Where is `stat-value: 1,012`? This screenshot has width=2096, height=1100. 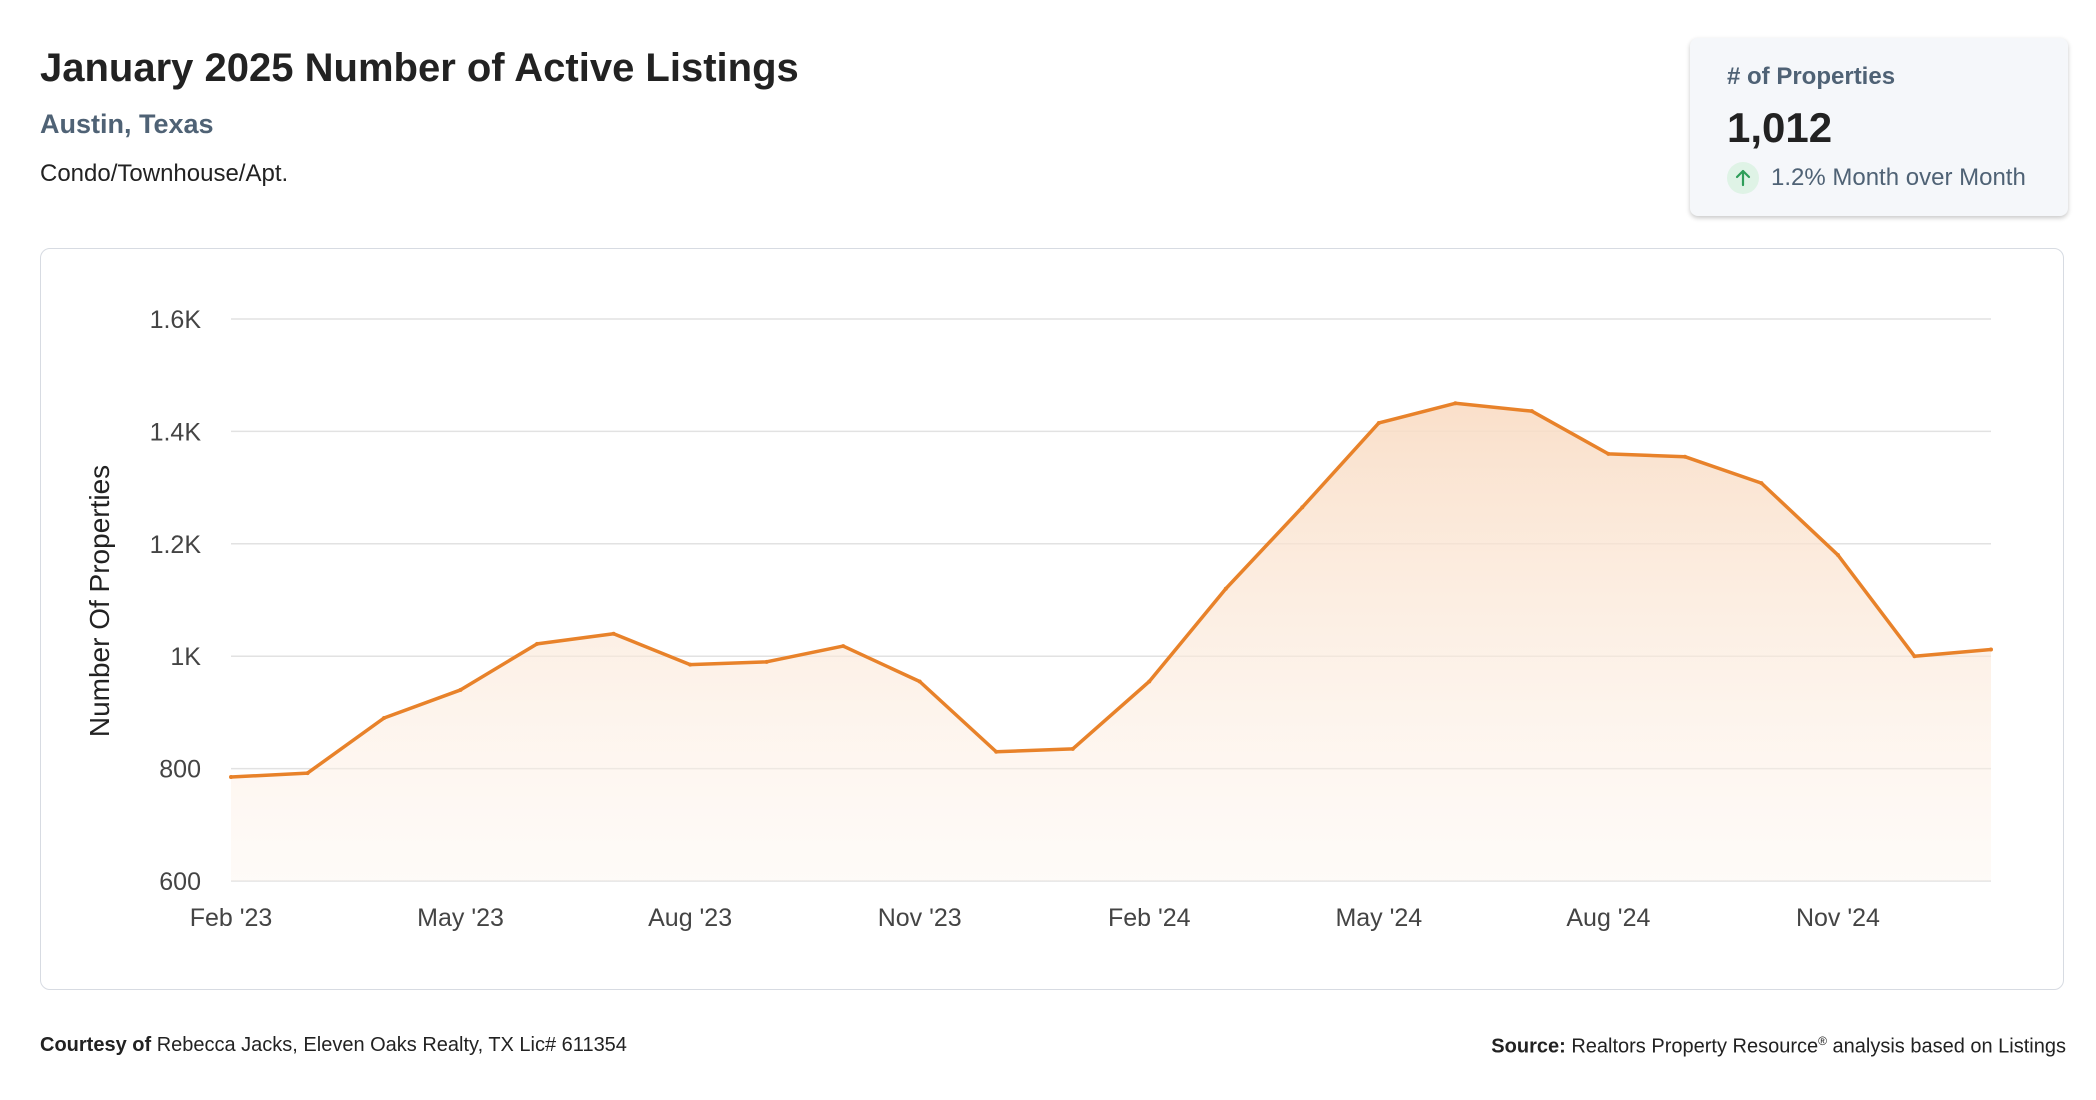
stat-value: 1,012 is located at coordinates (1780, 127).